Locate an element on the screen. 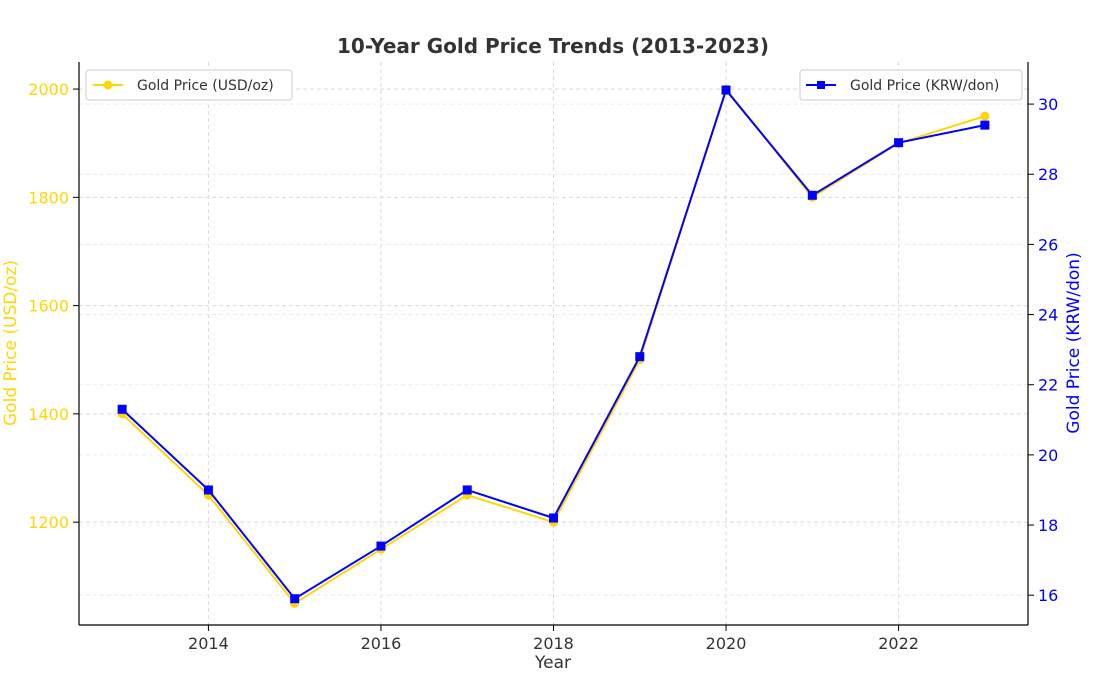 The image size is (1099, 678). x-tick-label: 2022 is located at coordinates (898, 643).